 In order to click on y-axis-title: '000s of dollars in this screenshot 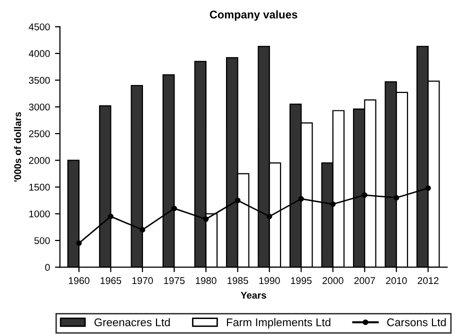, I will do `click(18, 147)`.